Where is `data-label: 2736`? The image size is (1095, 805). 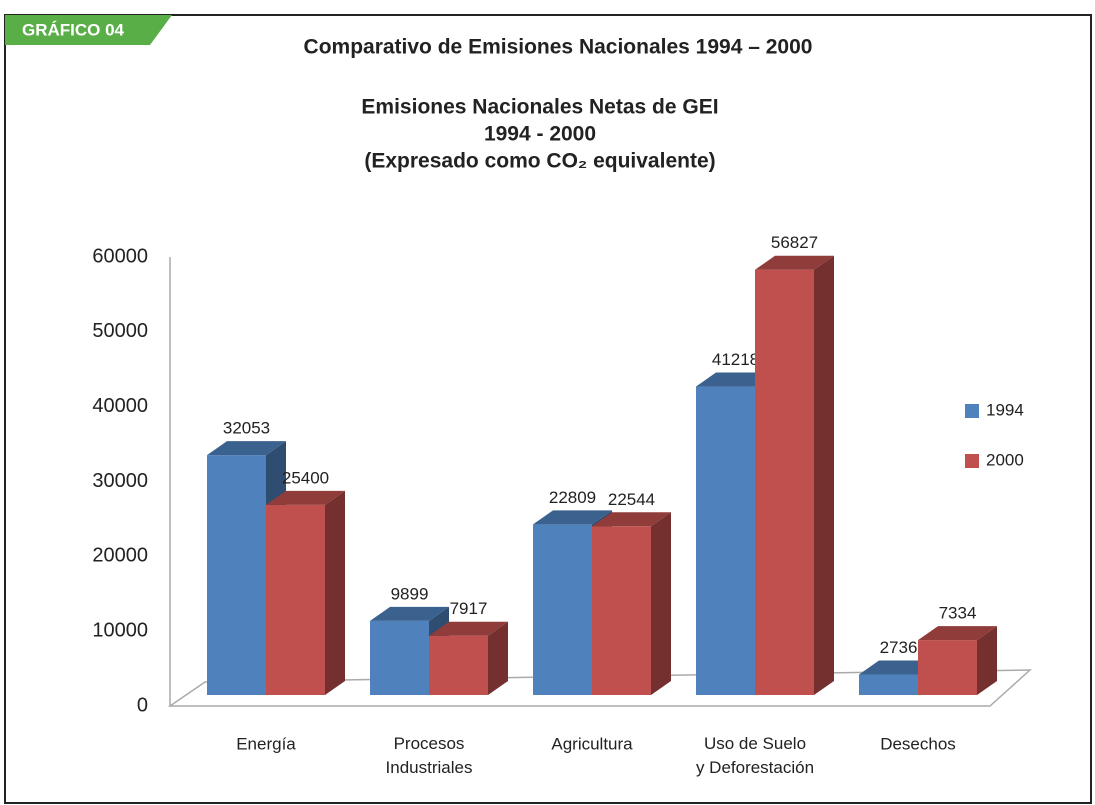
data-label: 2736 is located at coordinates (899, 647).